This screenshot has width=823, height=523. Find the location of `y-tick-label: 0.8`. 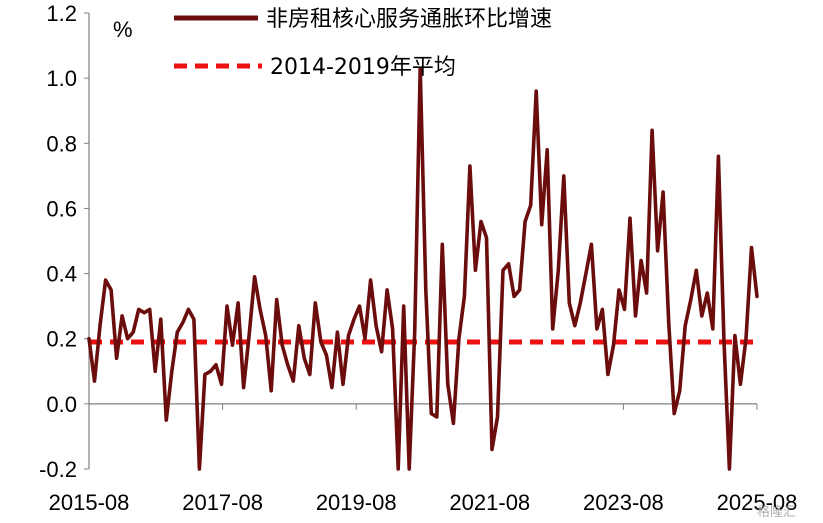

y-tick-label: 0.8 is located at coordinates (61, 143).